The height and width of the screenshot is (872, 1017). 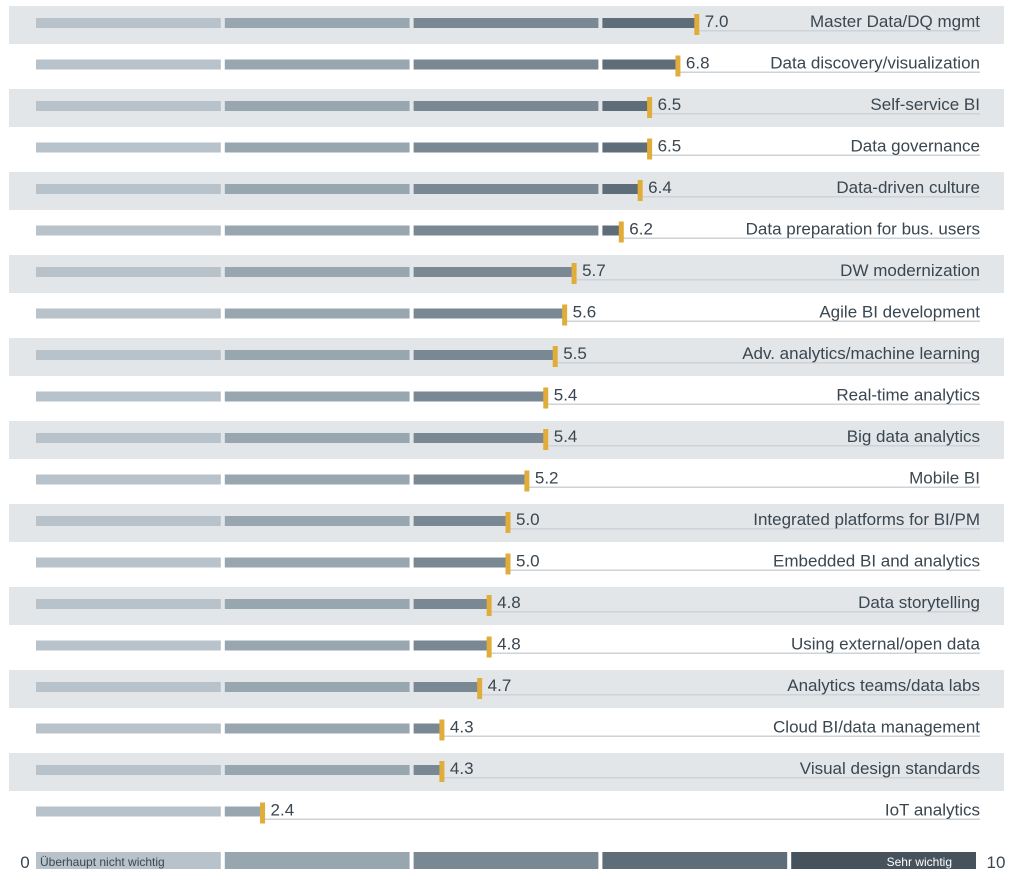 I want to click on value-label: 6.8, so click(x=698, y=63).